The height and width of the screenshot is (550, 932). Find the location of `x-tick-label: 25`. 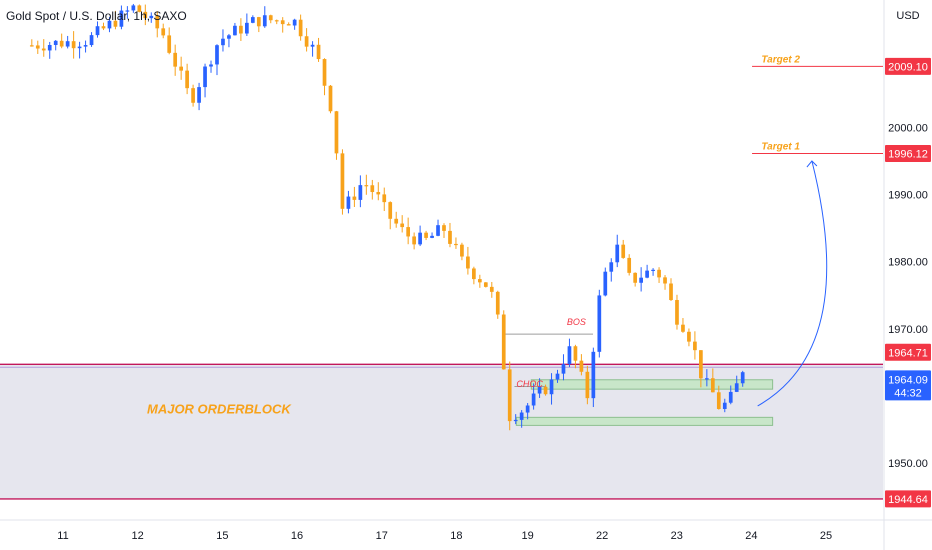

x-tick-label: 25 is located at coordinates (826, 536).